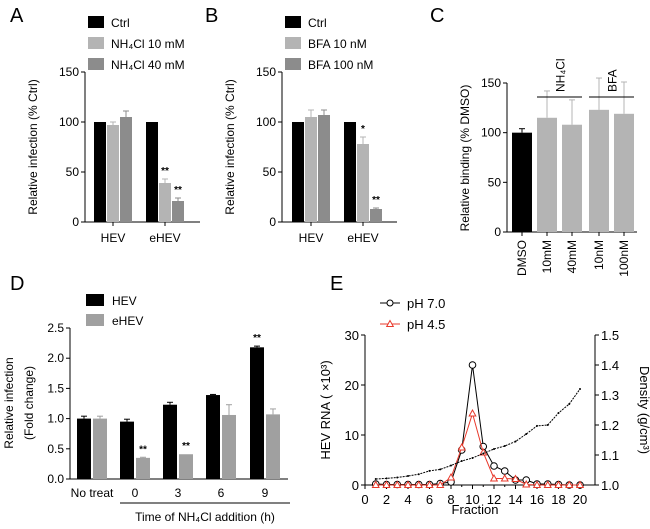 The width and height of the screenshot is (650, 529). I want to click on panel-E-y2-tick-label: 1.1, so click(610, 455).